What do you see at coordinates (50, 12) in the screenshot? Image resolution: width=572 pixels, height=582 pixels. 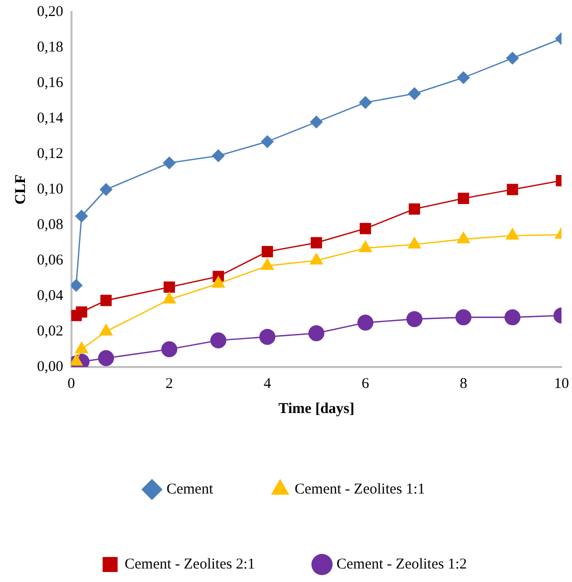 I see `y-tick-label: 0,20` at bounding box center [50, 12].